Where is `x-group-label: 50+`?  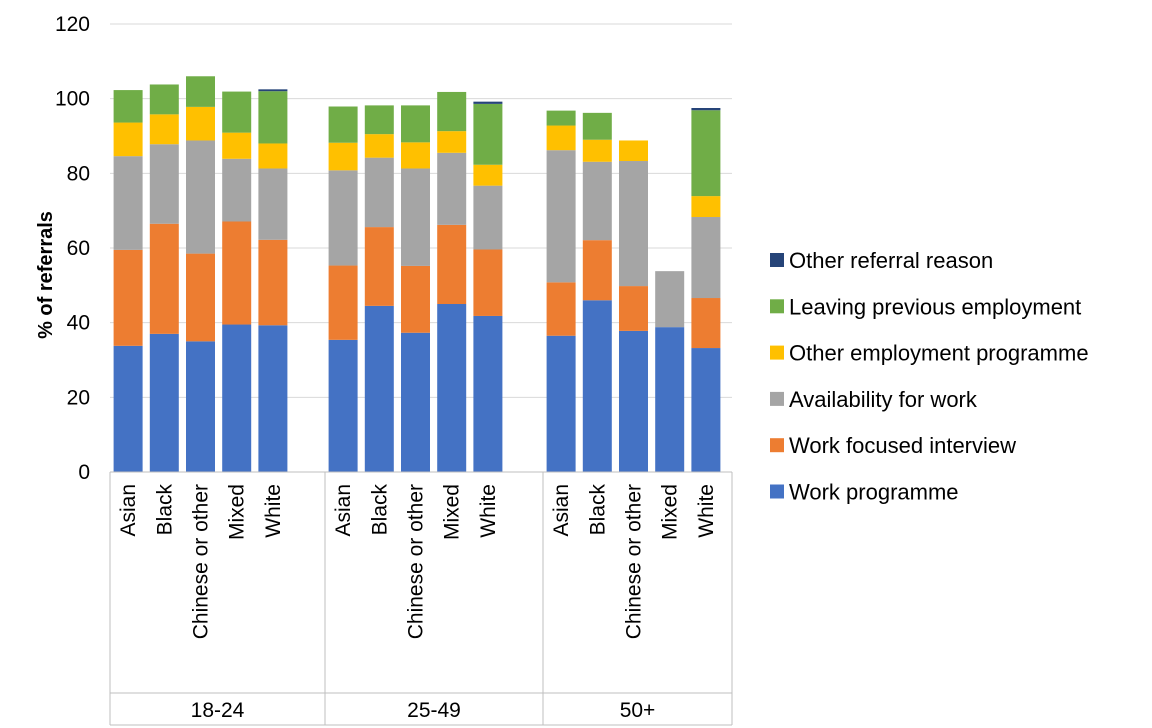 x-group-label: 50+ is located at coordinates (638, 710).